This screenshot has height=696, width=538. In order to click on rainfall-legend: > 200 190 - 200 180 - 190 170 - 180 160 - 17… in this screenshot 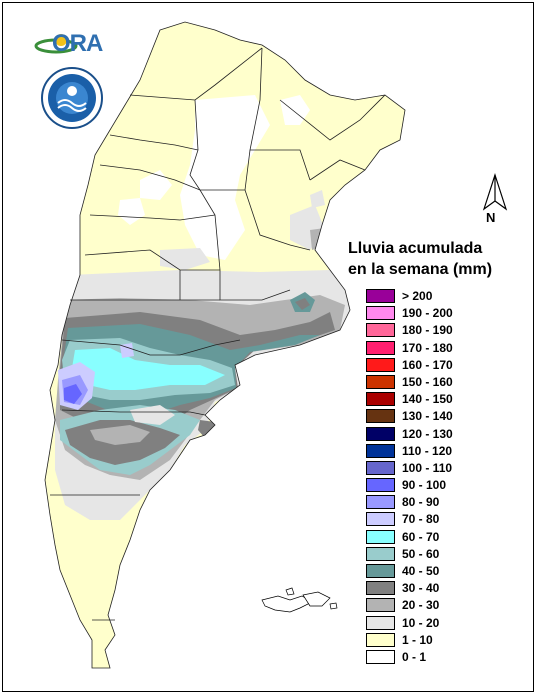, I will do `click(436, 477)`.